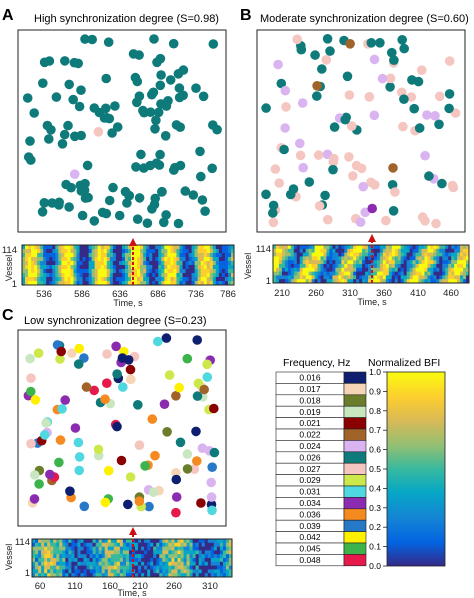 The width and height of the screenshot is (474, 598). Describe the element at coordinates (310, 378) in the screenshot. I see `legend-value: 0.016` at that location.